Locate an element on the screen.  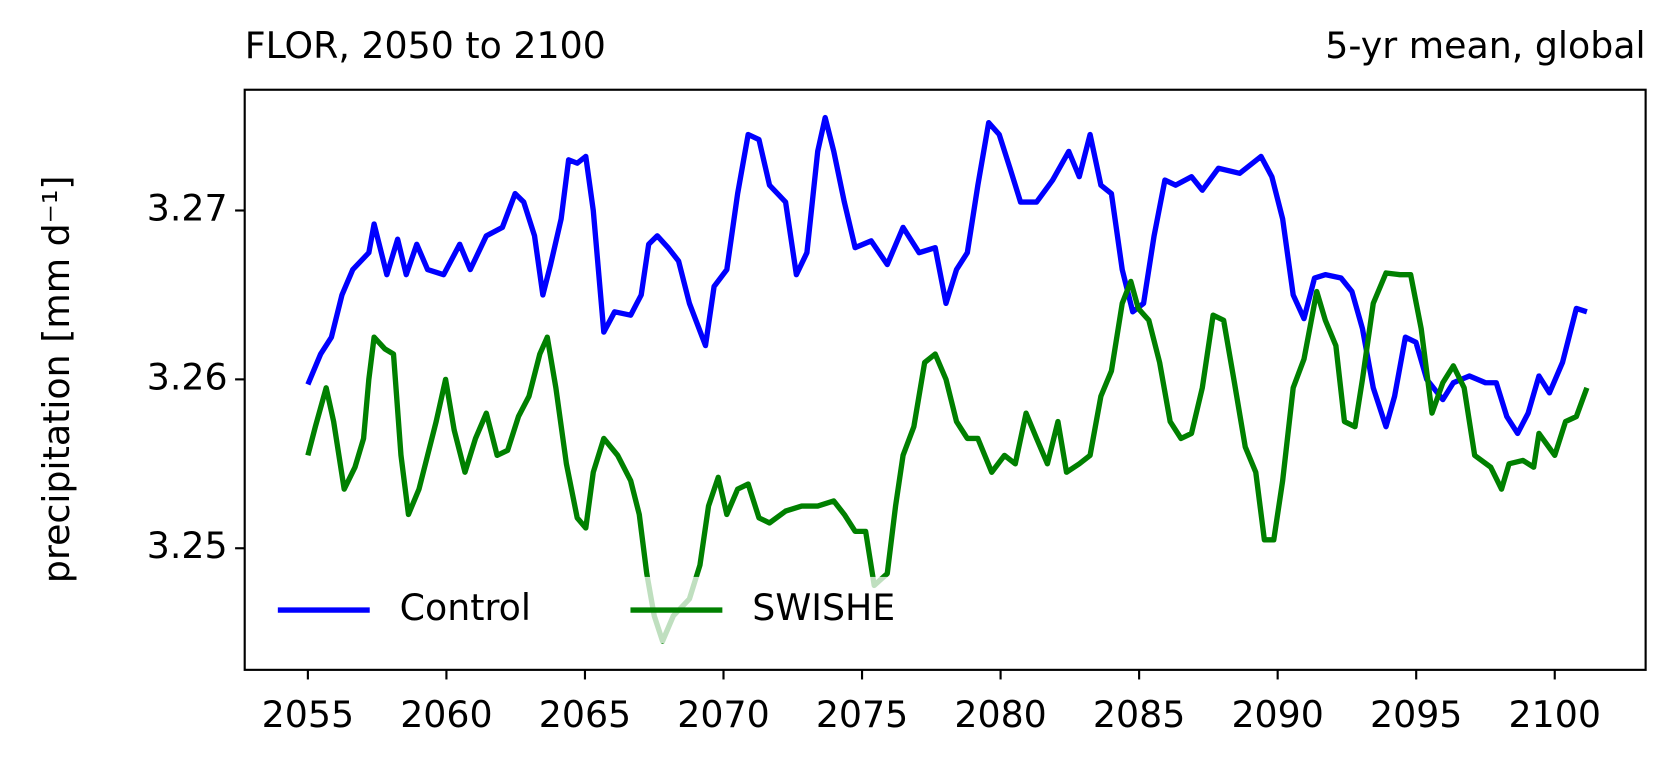
chart-subtitle: 5-yr mean, global is located at coordinates (1485, 45).